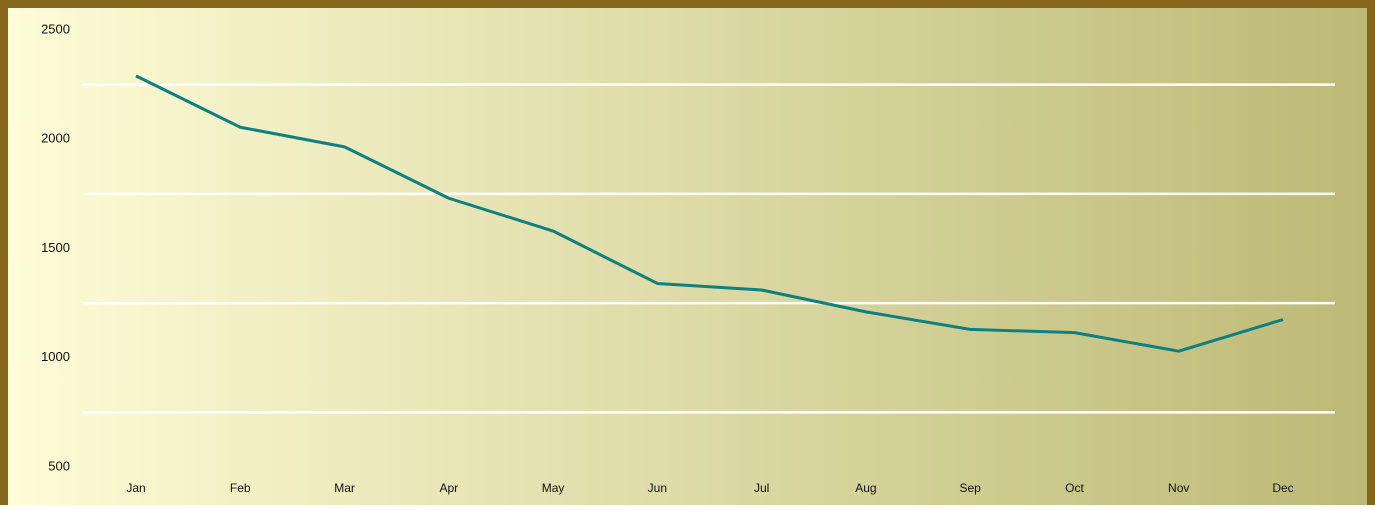 The height and width of the screenshot is (510, 1375). Describe the element at coordinates (657, 488) in the screenshot. I see `x-tick-label: Jun` at that location.